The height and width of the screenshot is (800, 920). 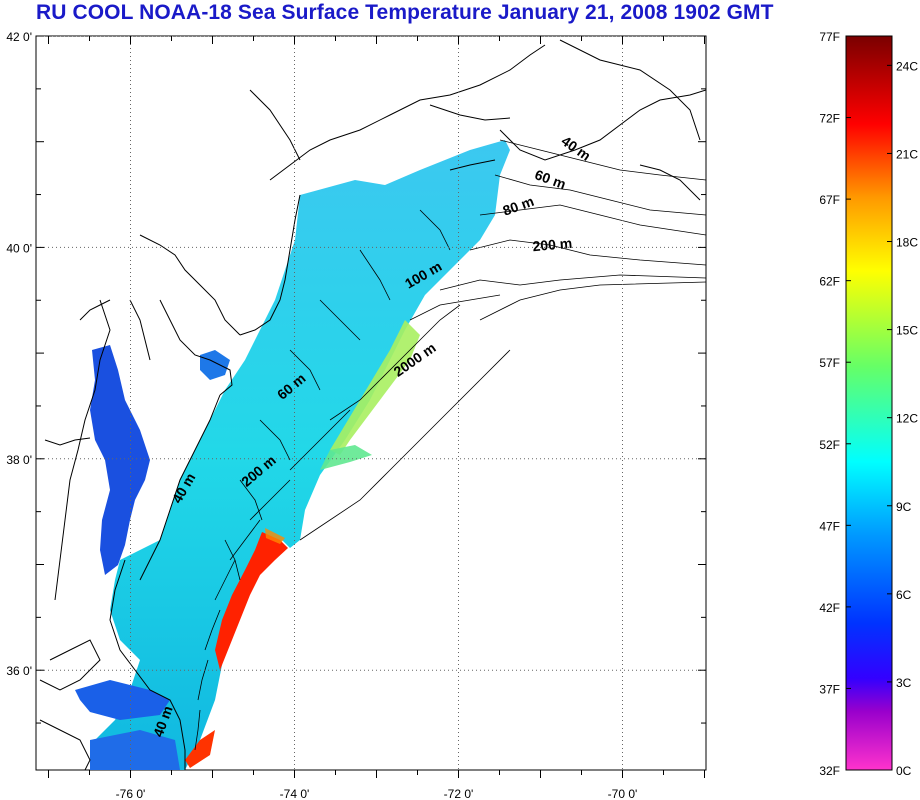 I want to click on latitude-label: 40 0', so click(x=19, y=248).